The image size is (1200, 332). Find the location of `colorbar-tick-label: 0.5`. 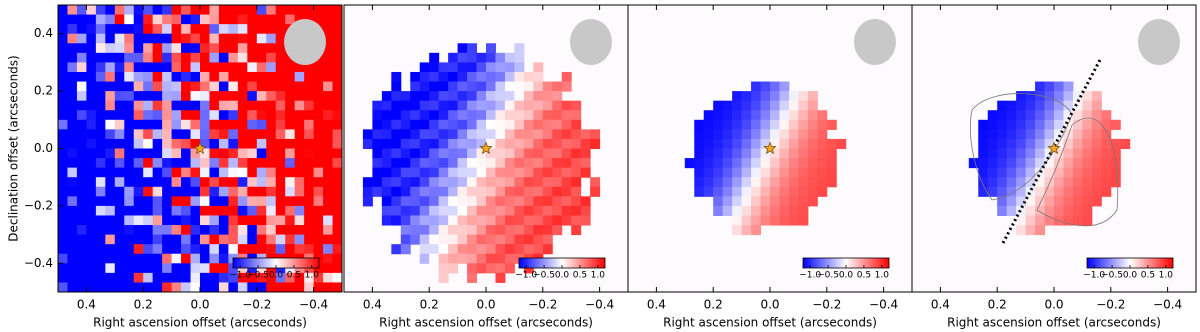

colorbar-tick-label: 0.5 is located at coordinates (1148, 276).